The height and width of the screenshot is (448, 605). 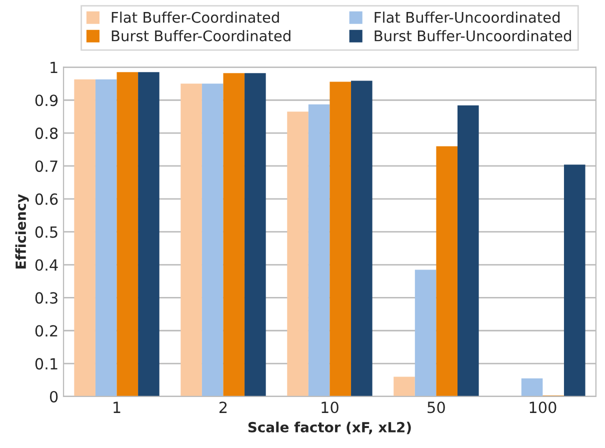 What do you see at coordinates (223, 407) in the screenshot?
I see `x-tick-label: 2` at bounding box center [223, 407].